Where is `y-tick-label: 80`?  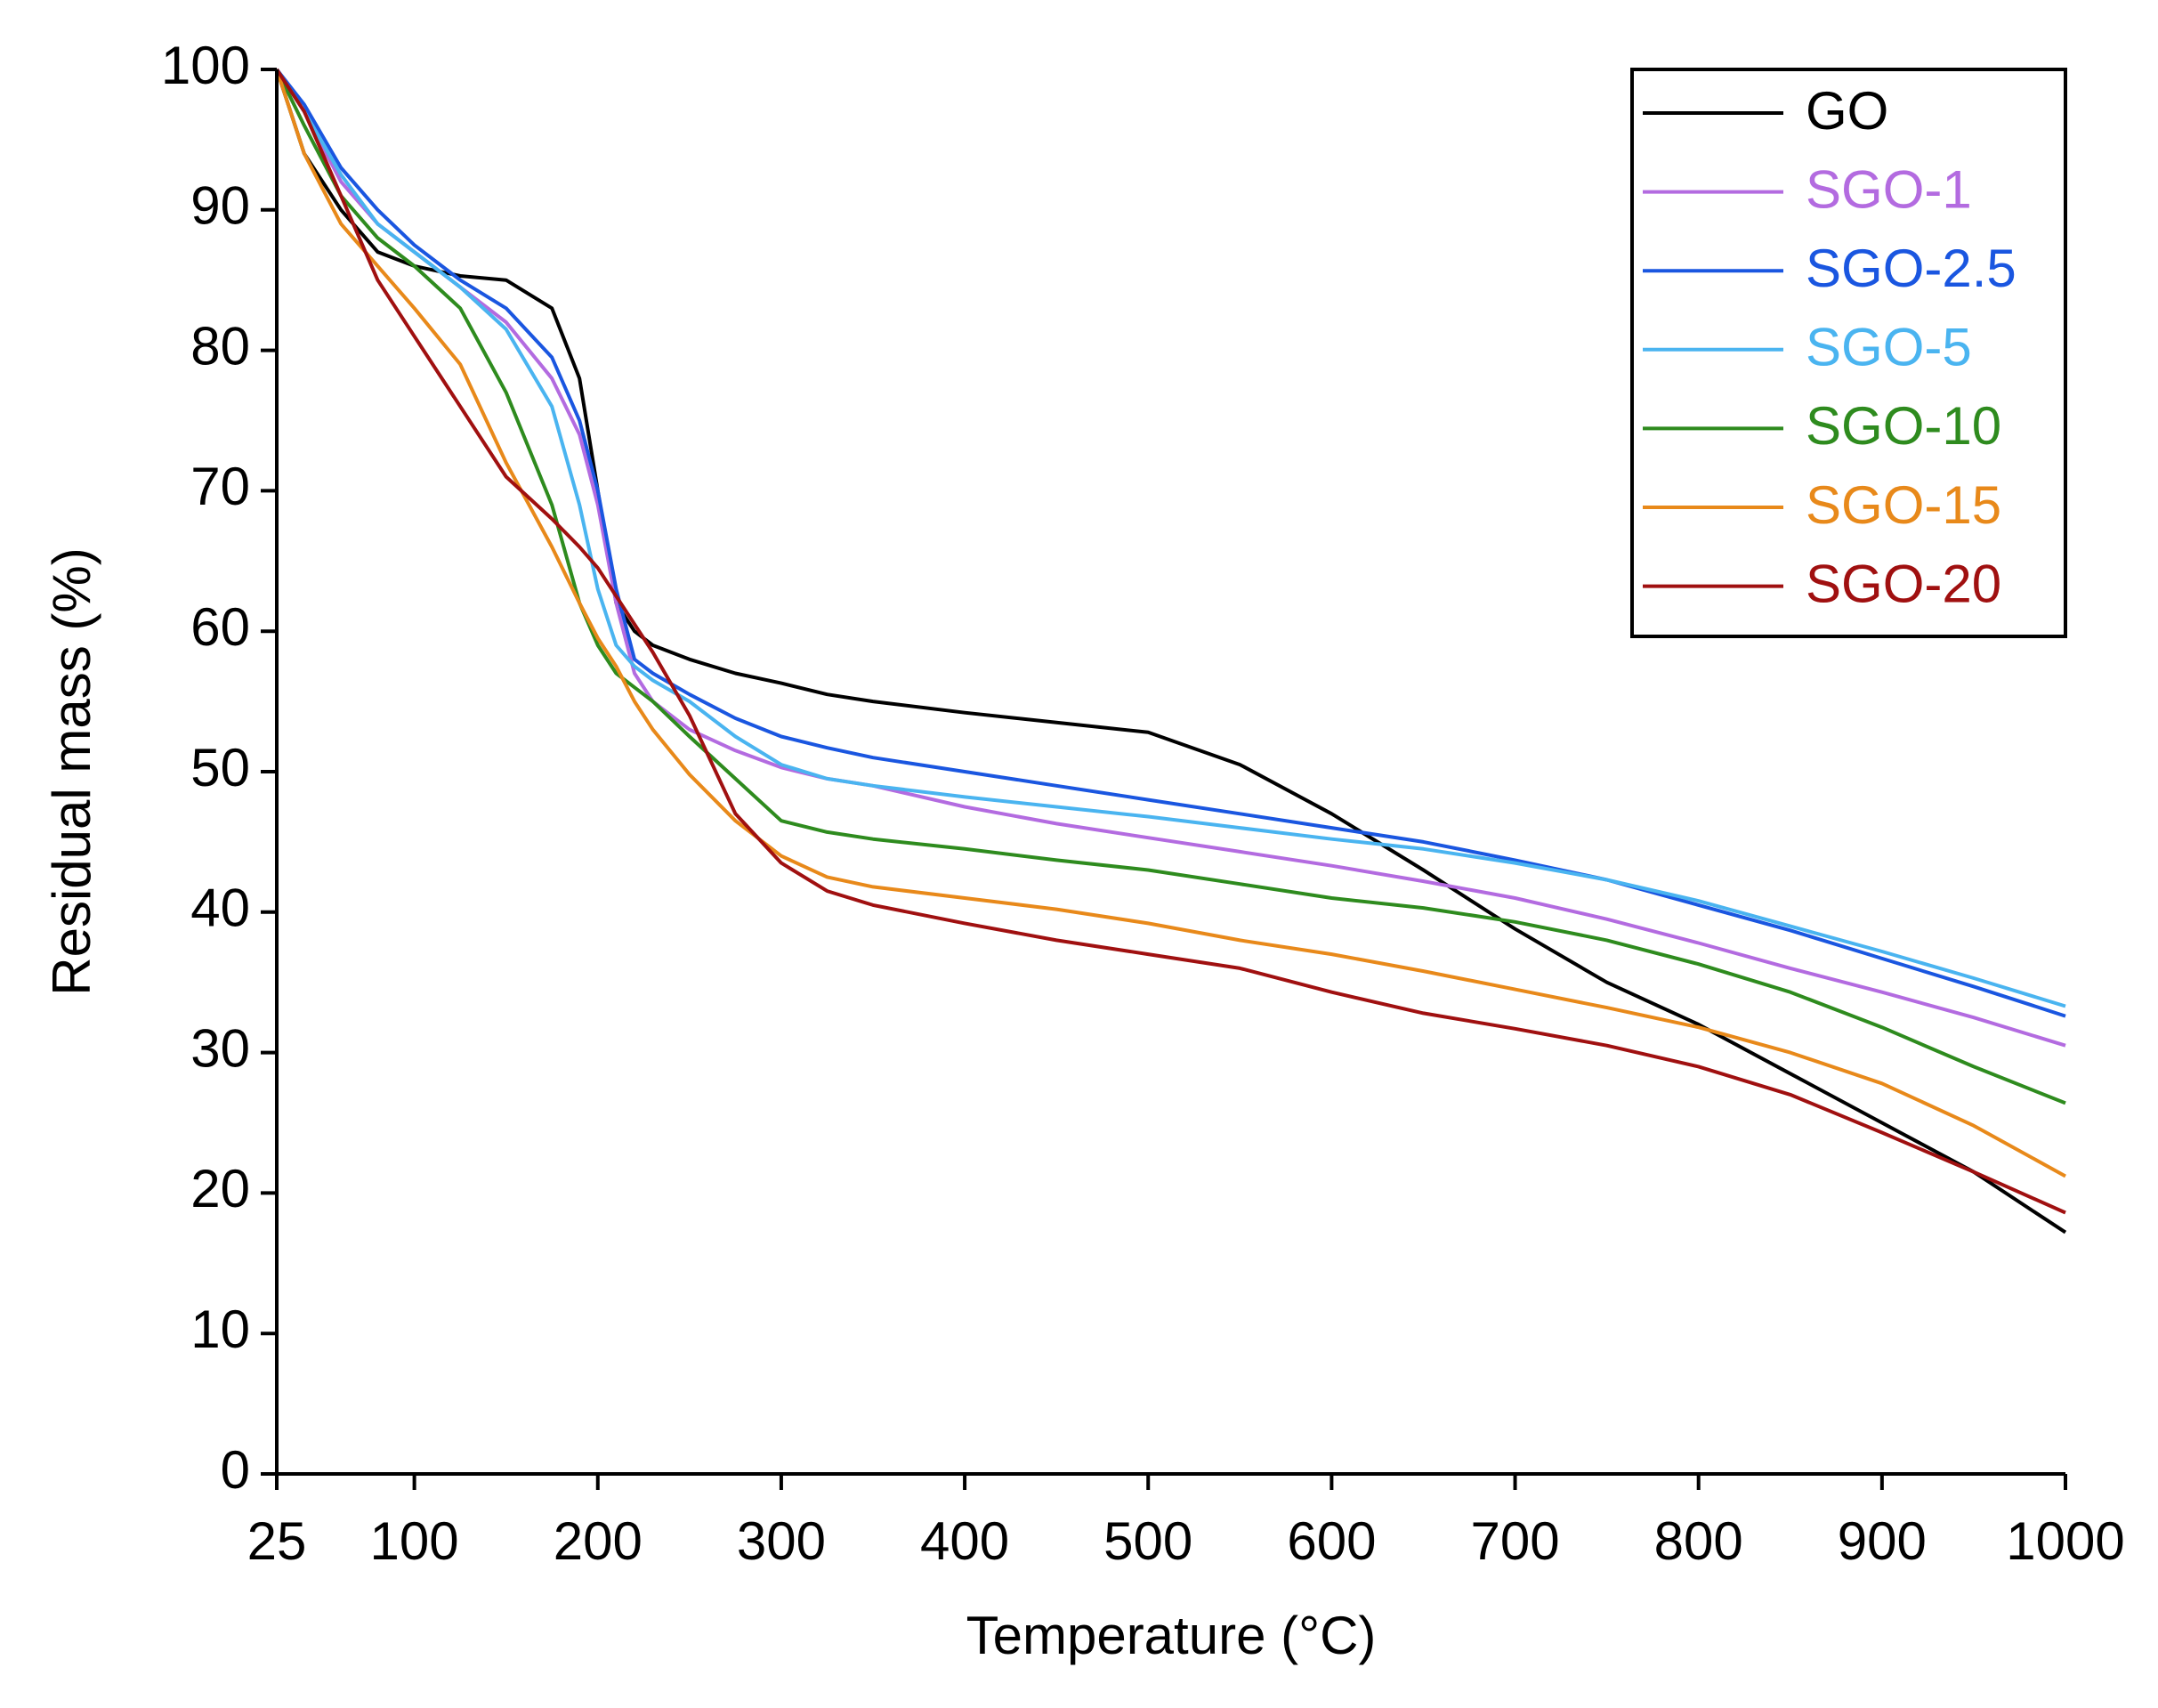 y-tick-label: 80 is located at coordinates (220, 346).